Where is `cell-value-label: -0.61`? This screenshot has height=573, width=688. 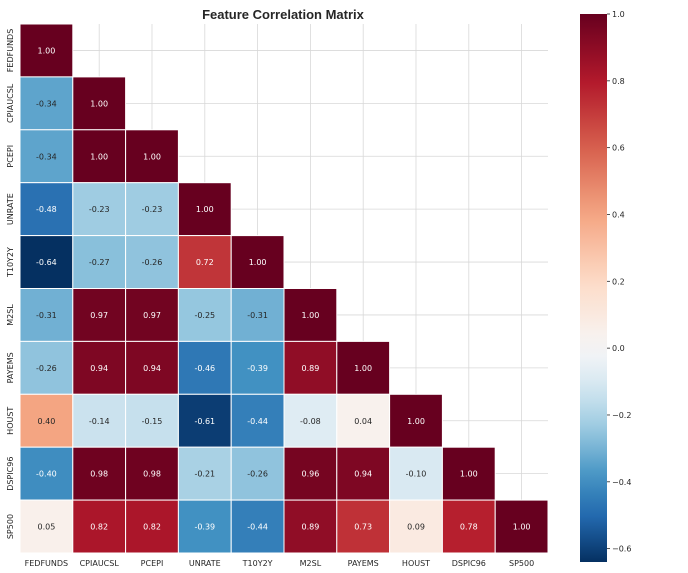
cell-value-label: -0.61 is located at coordinates (204, 421).